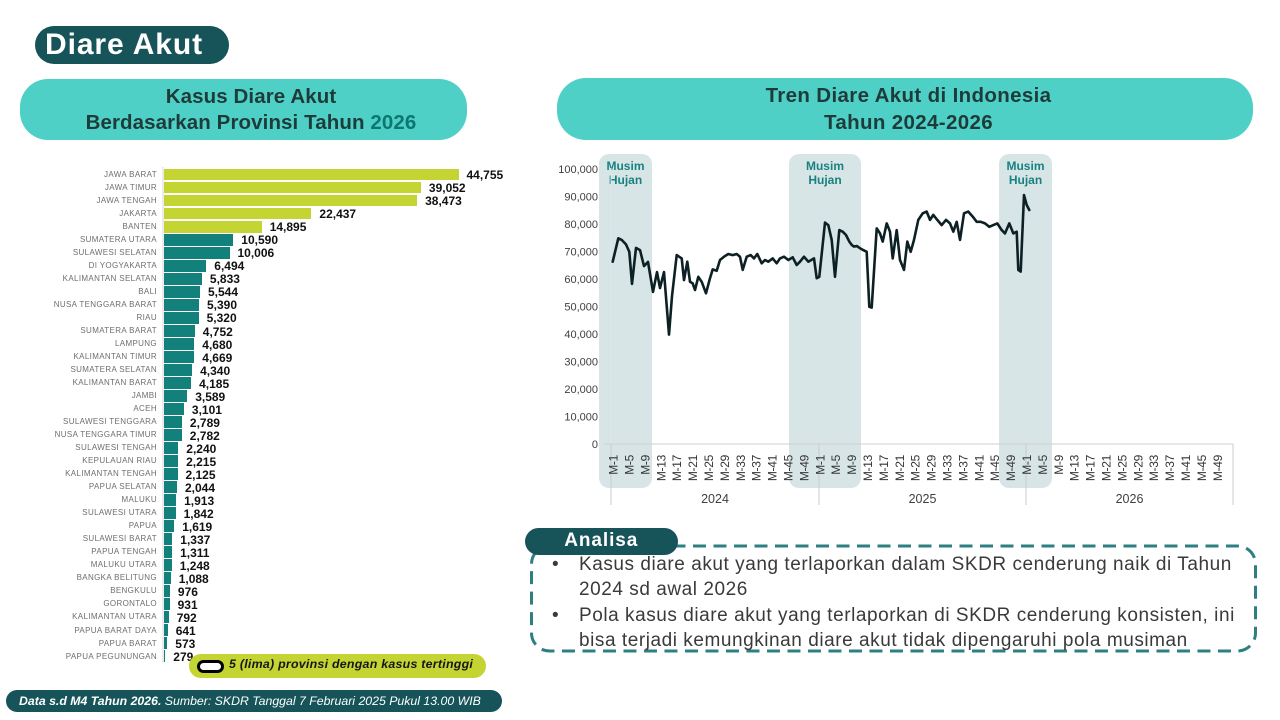 The width and height of the screenshot is (1280, 720). I want to click on svg-text: 2025, so click(923, 499).